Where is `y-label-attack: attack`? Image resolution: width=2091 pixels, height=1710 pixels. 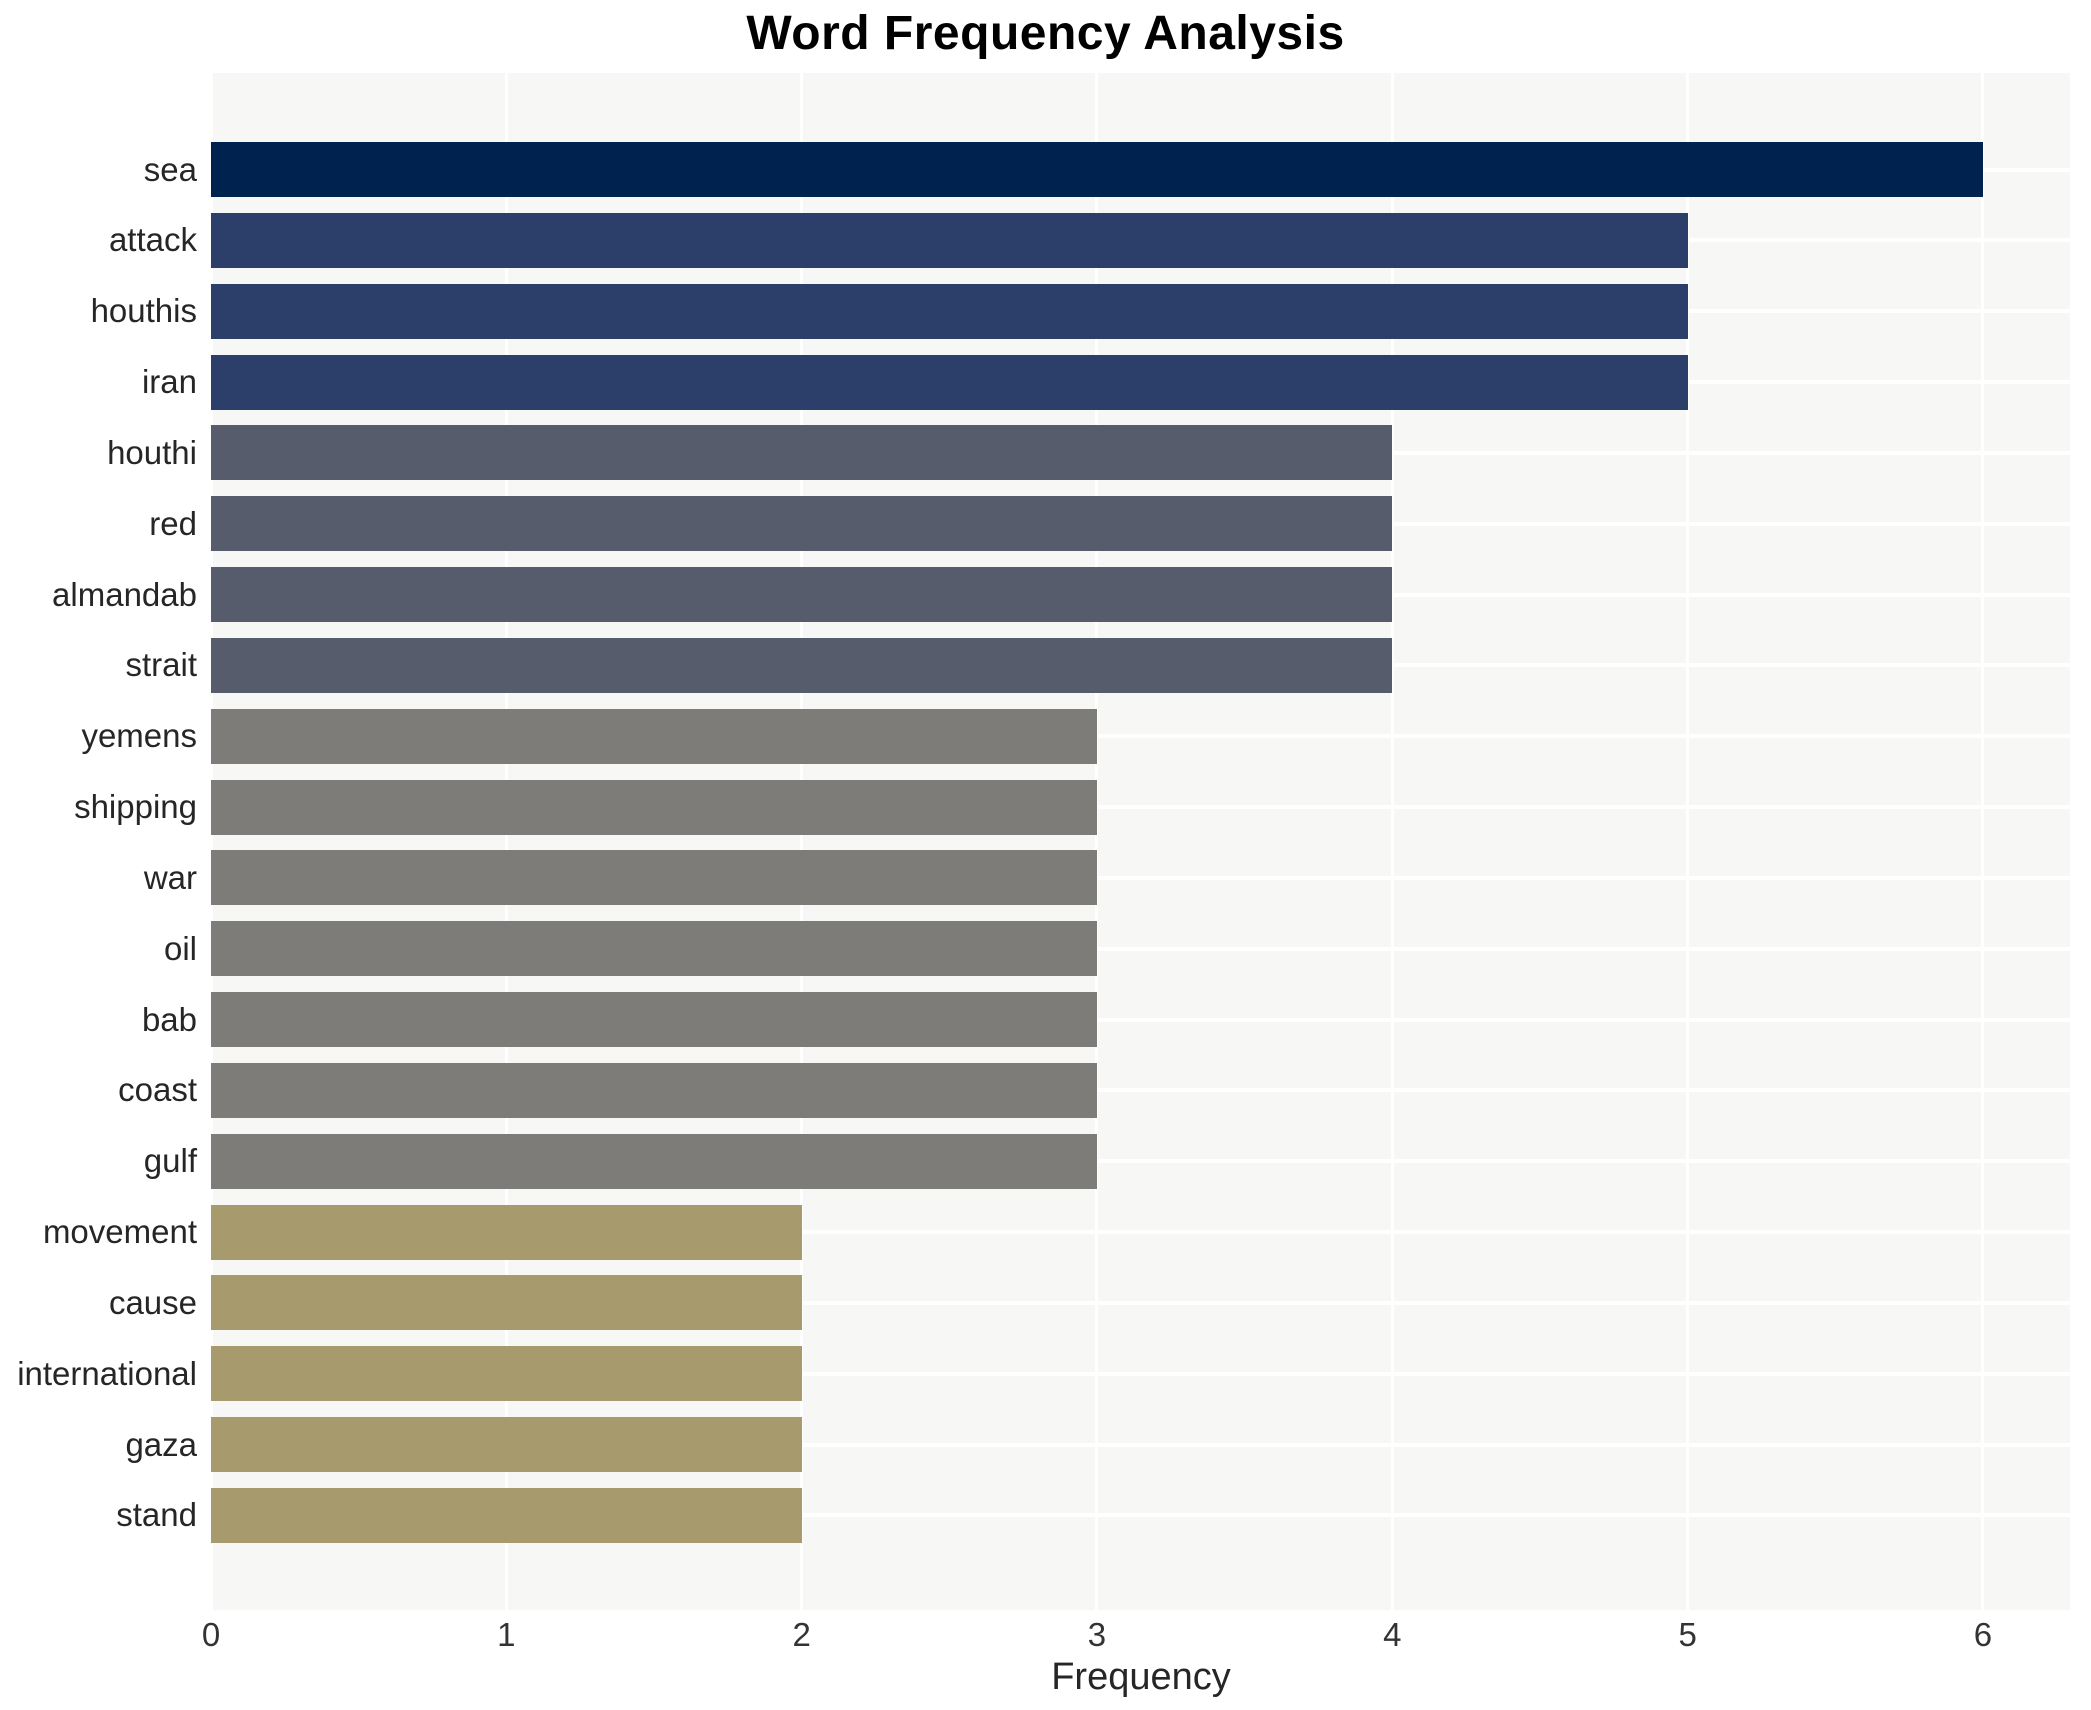
y-label-attack: attack is located at coordinates (152, 240).